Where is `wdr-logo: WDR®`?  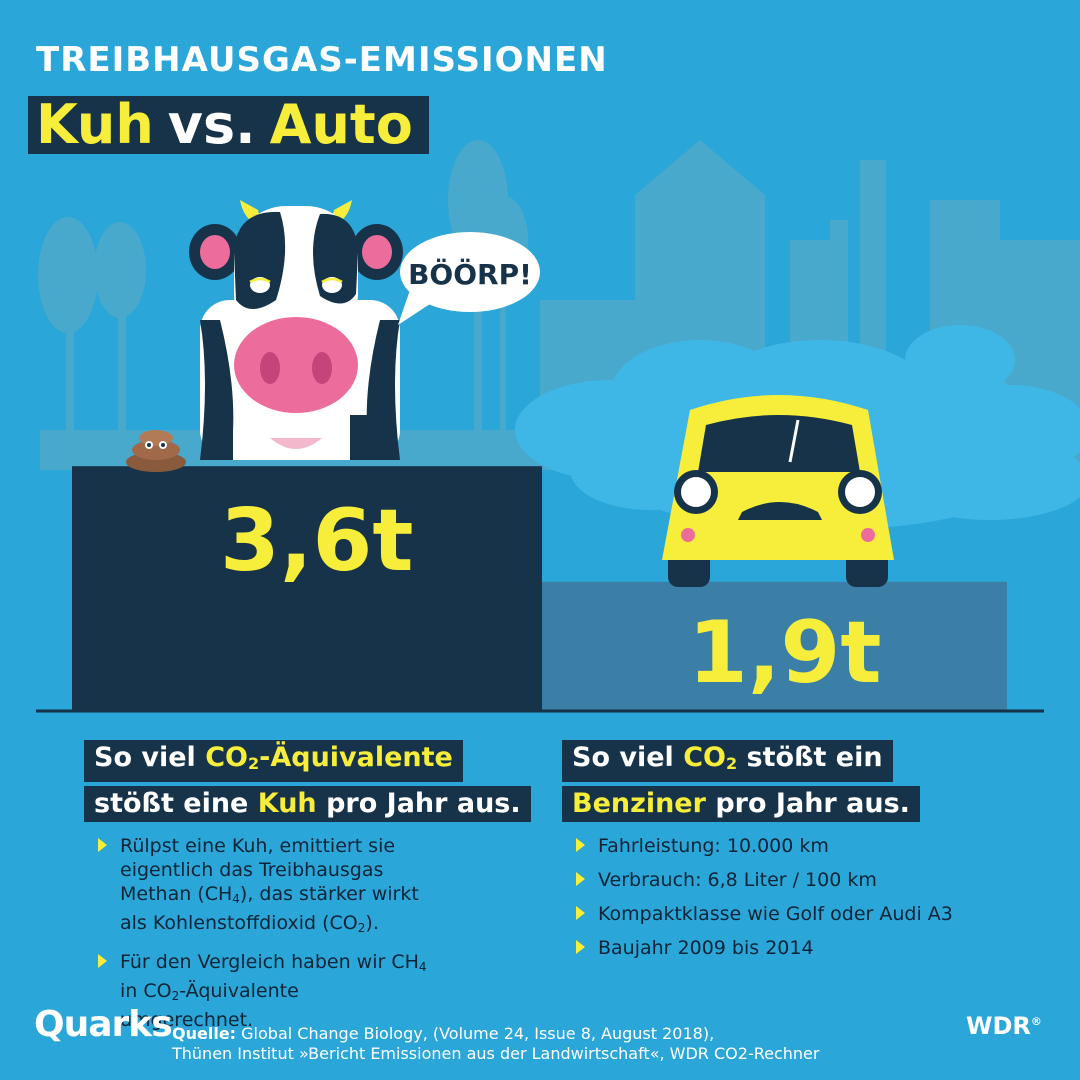
wdr-logo: WDR® is located at coordinates (1004, 1026).